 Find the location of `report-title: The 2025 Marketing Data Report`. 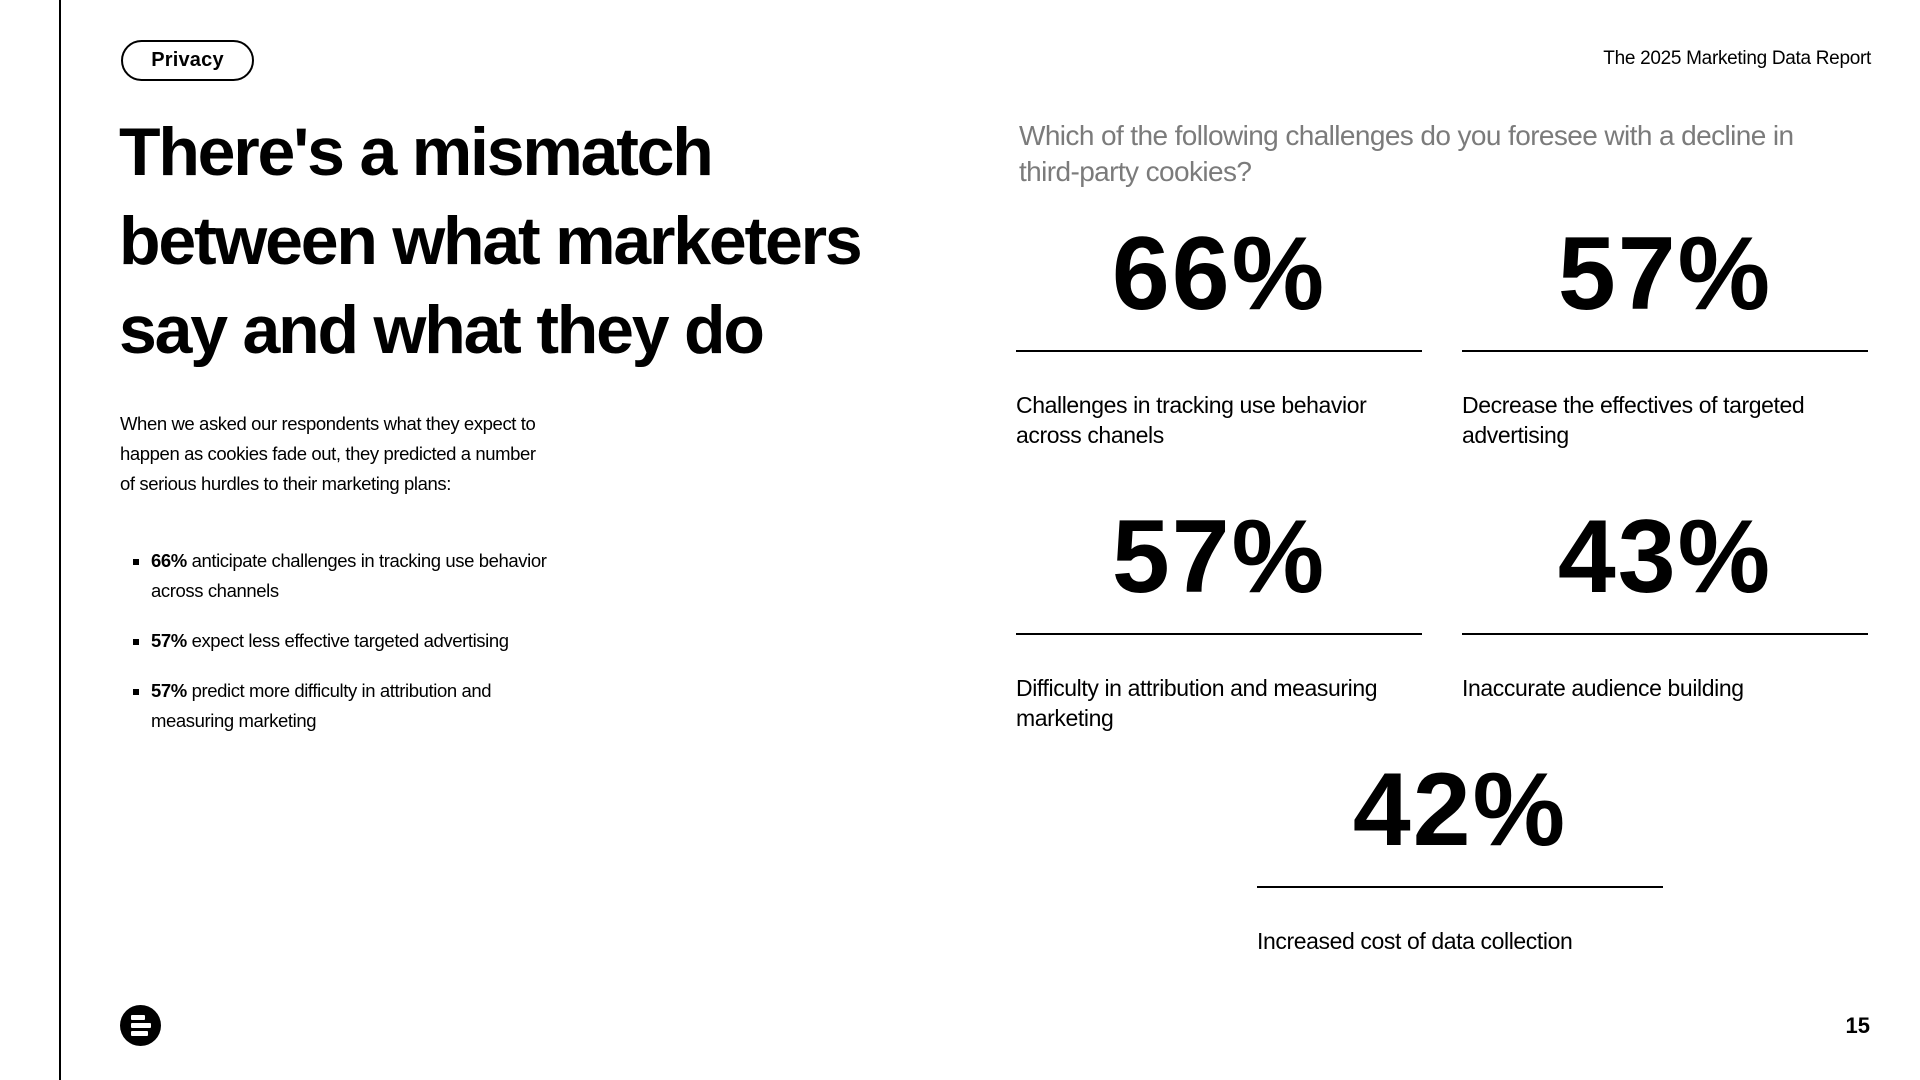

report-title: The 2025 Marketing Data Report is located at coordinates (1737, 58).